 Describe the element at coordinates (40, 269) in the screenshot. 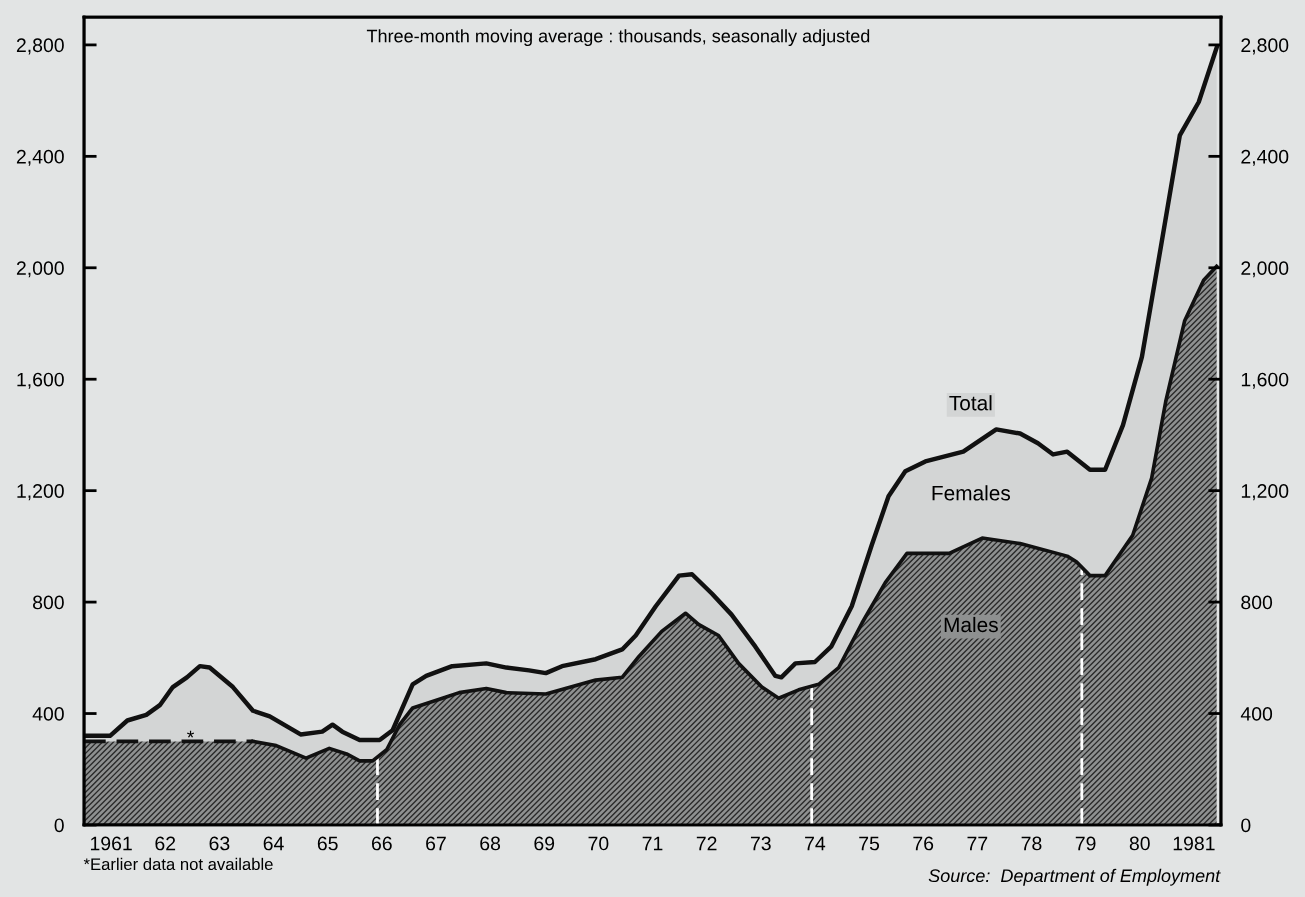

I see `y-tick-label: 2,000` at that location.